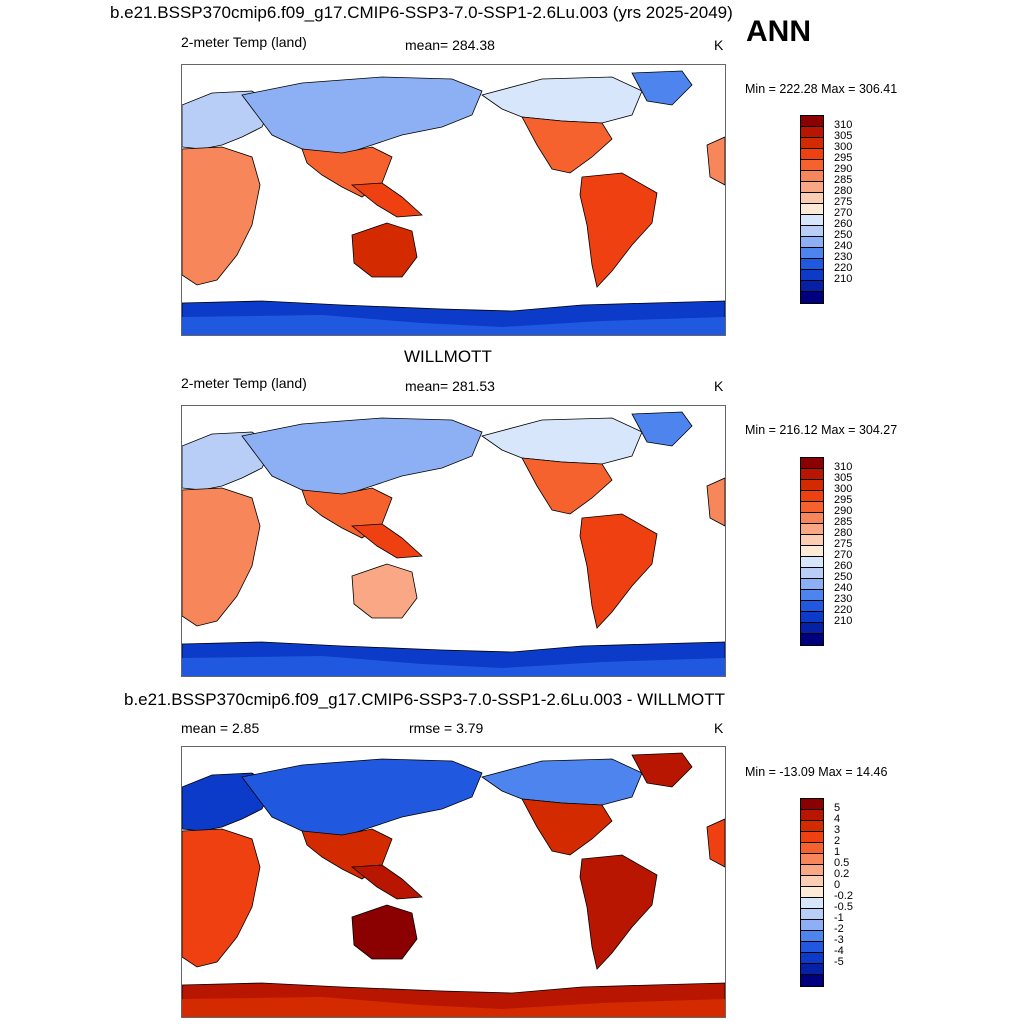  Describe the element at coordinates (450, 45) in the screenshot. I see `panel-1-mean-label: mean= 284.38` at that location.